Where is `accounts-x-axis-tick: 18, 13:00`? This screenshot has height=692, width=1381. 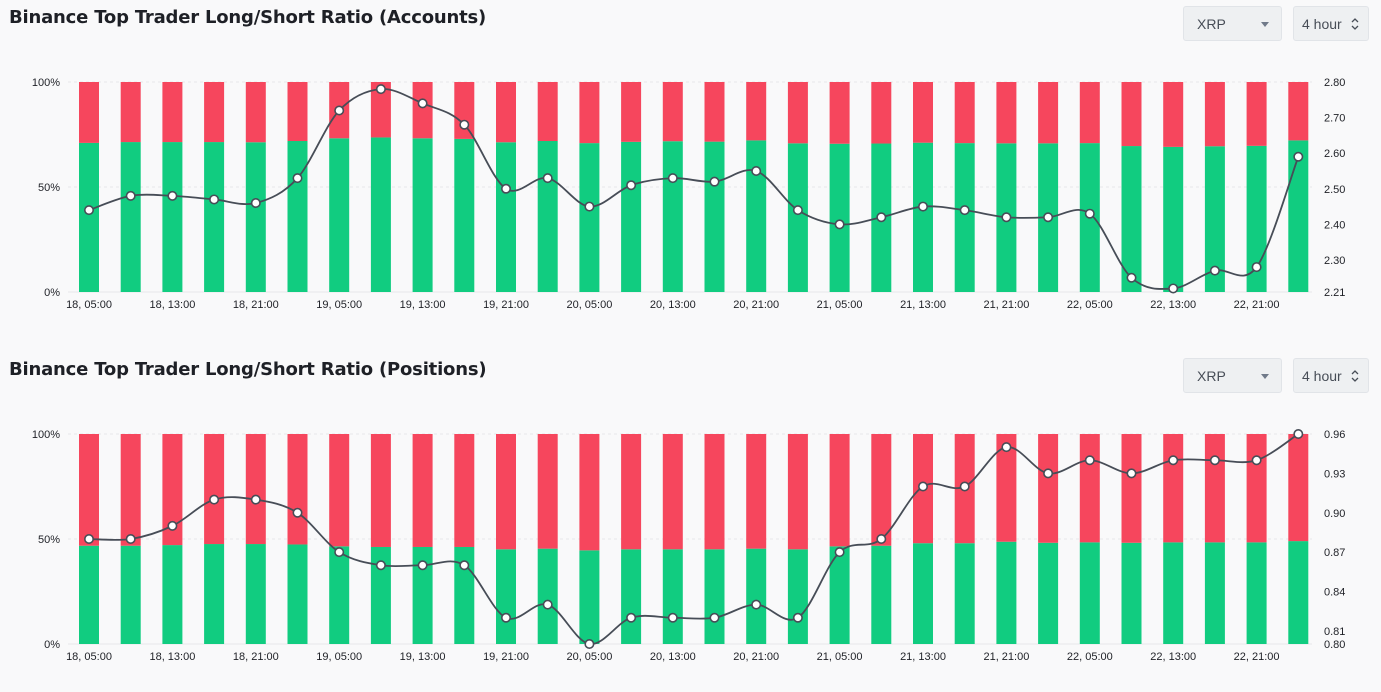
accounts-x-axis-tick: 18, 13:00 is located at coordinates (172, 305).